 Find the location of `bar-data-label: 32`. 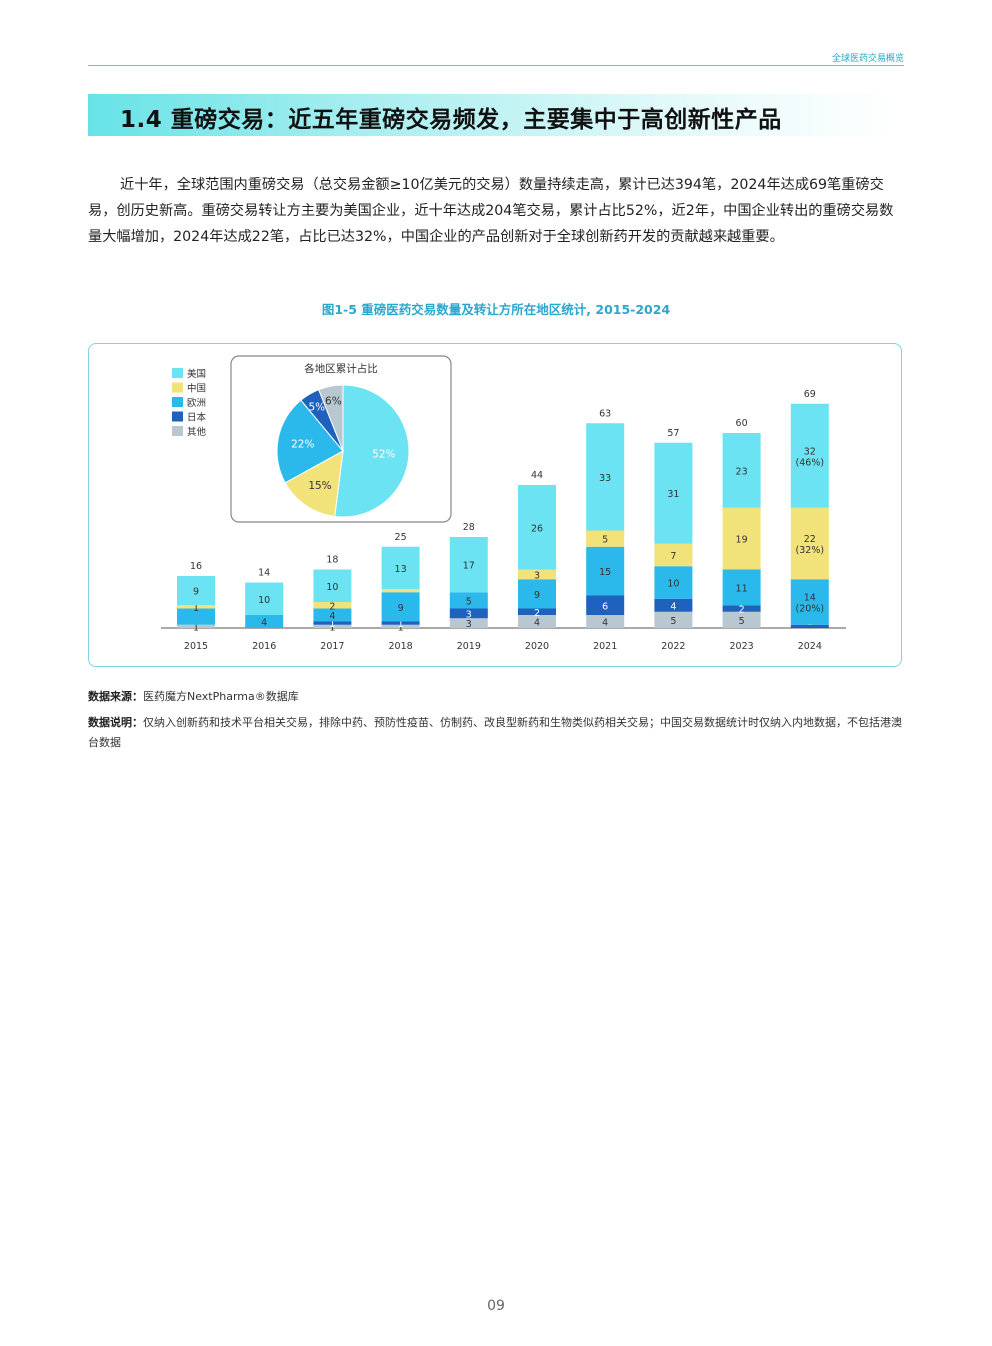

bar-data-label: 32 is located at coordinates (810, 451).